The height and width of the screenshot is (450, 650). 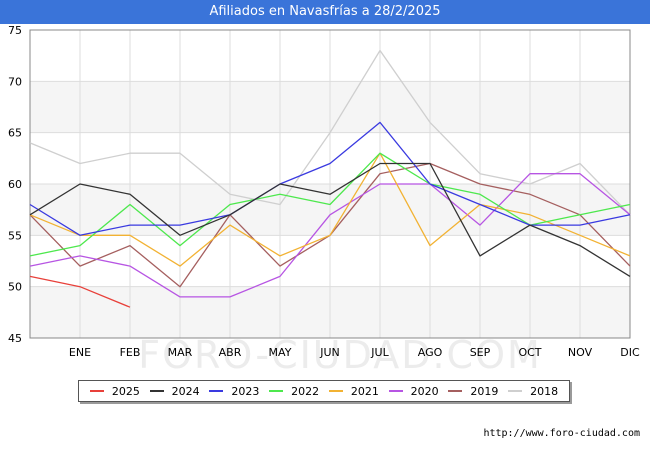 What do you see at coordinates (305, 391) in the screenshot?
I see `legend-label: 2022` at bounding box center [305, 391].